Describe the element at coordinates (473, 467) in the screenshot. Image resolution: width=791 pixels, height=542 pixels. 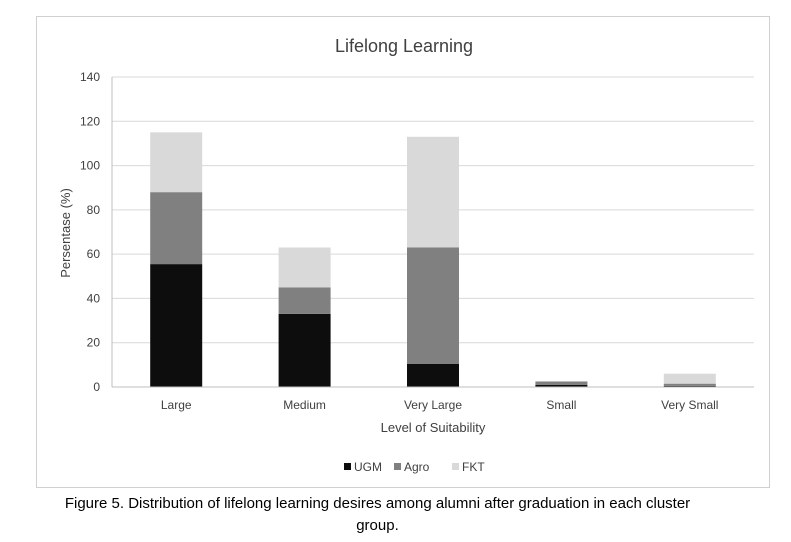
I see `legend-label-fkt: FKT` at that location.